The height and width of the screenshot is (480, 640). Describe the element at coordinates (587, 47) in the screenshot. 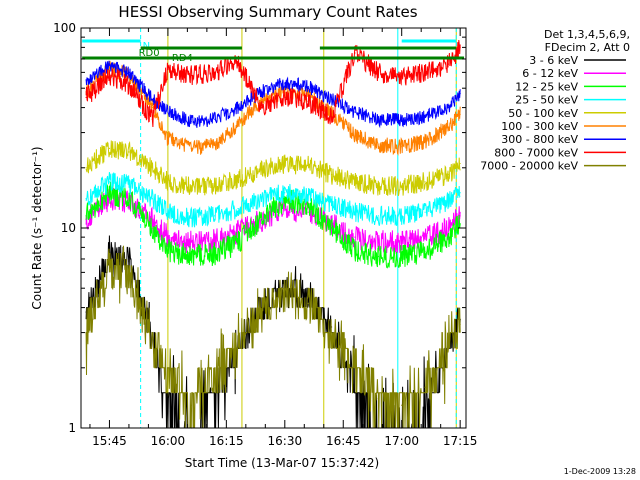

I see `legend-header-line-2: FDecim 2, Att 0` at that location.